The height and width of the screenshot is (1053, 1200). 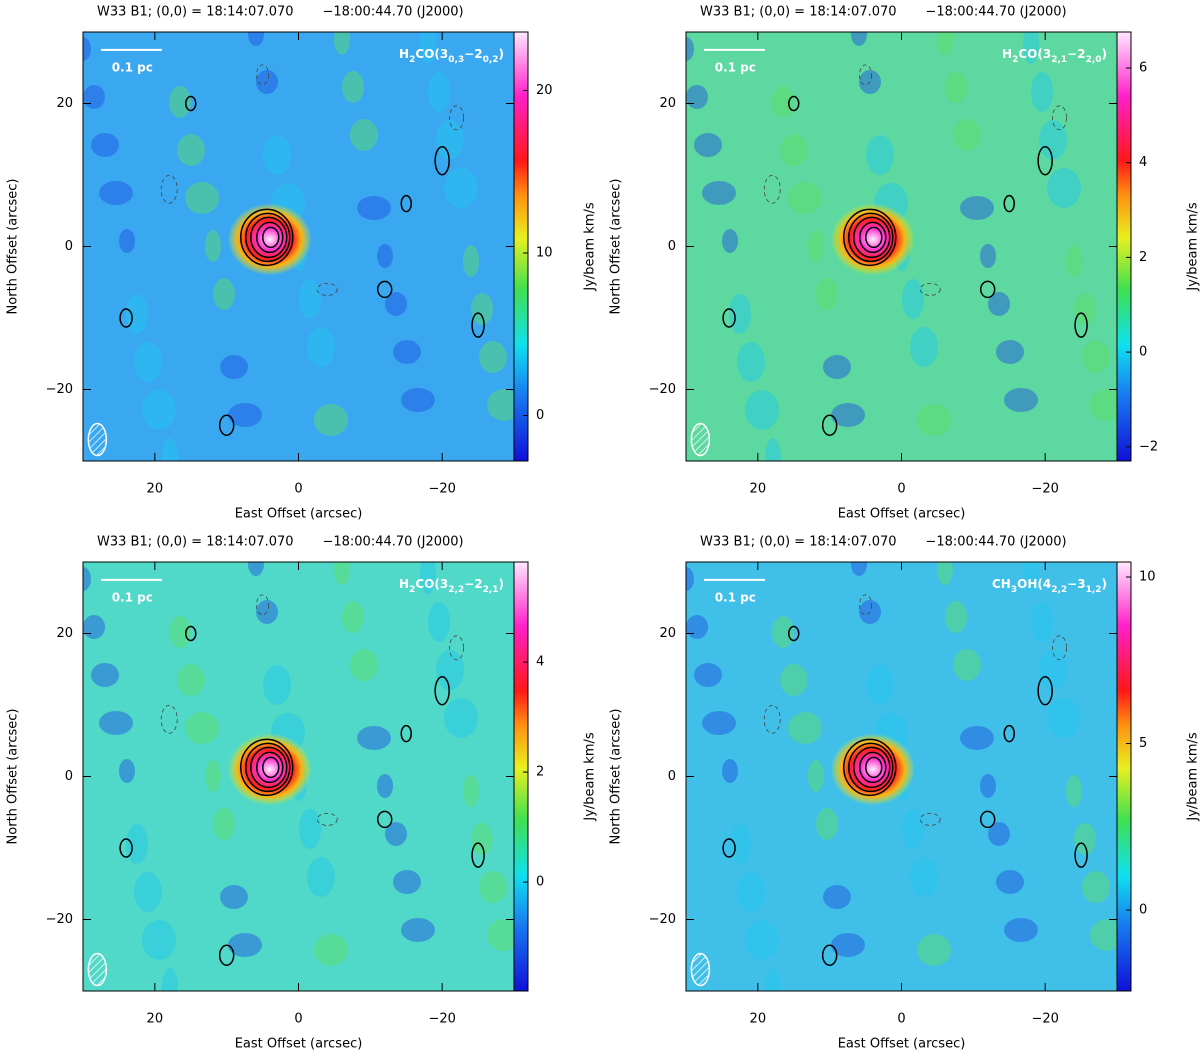 What do you see at coordinates (540, 882) in the screenshot?
I see `colorbar-tick-label: 0` at bounding box center [540, 882].